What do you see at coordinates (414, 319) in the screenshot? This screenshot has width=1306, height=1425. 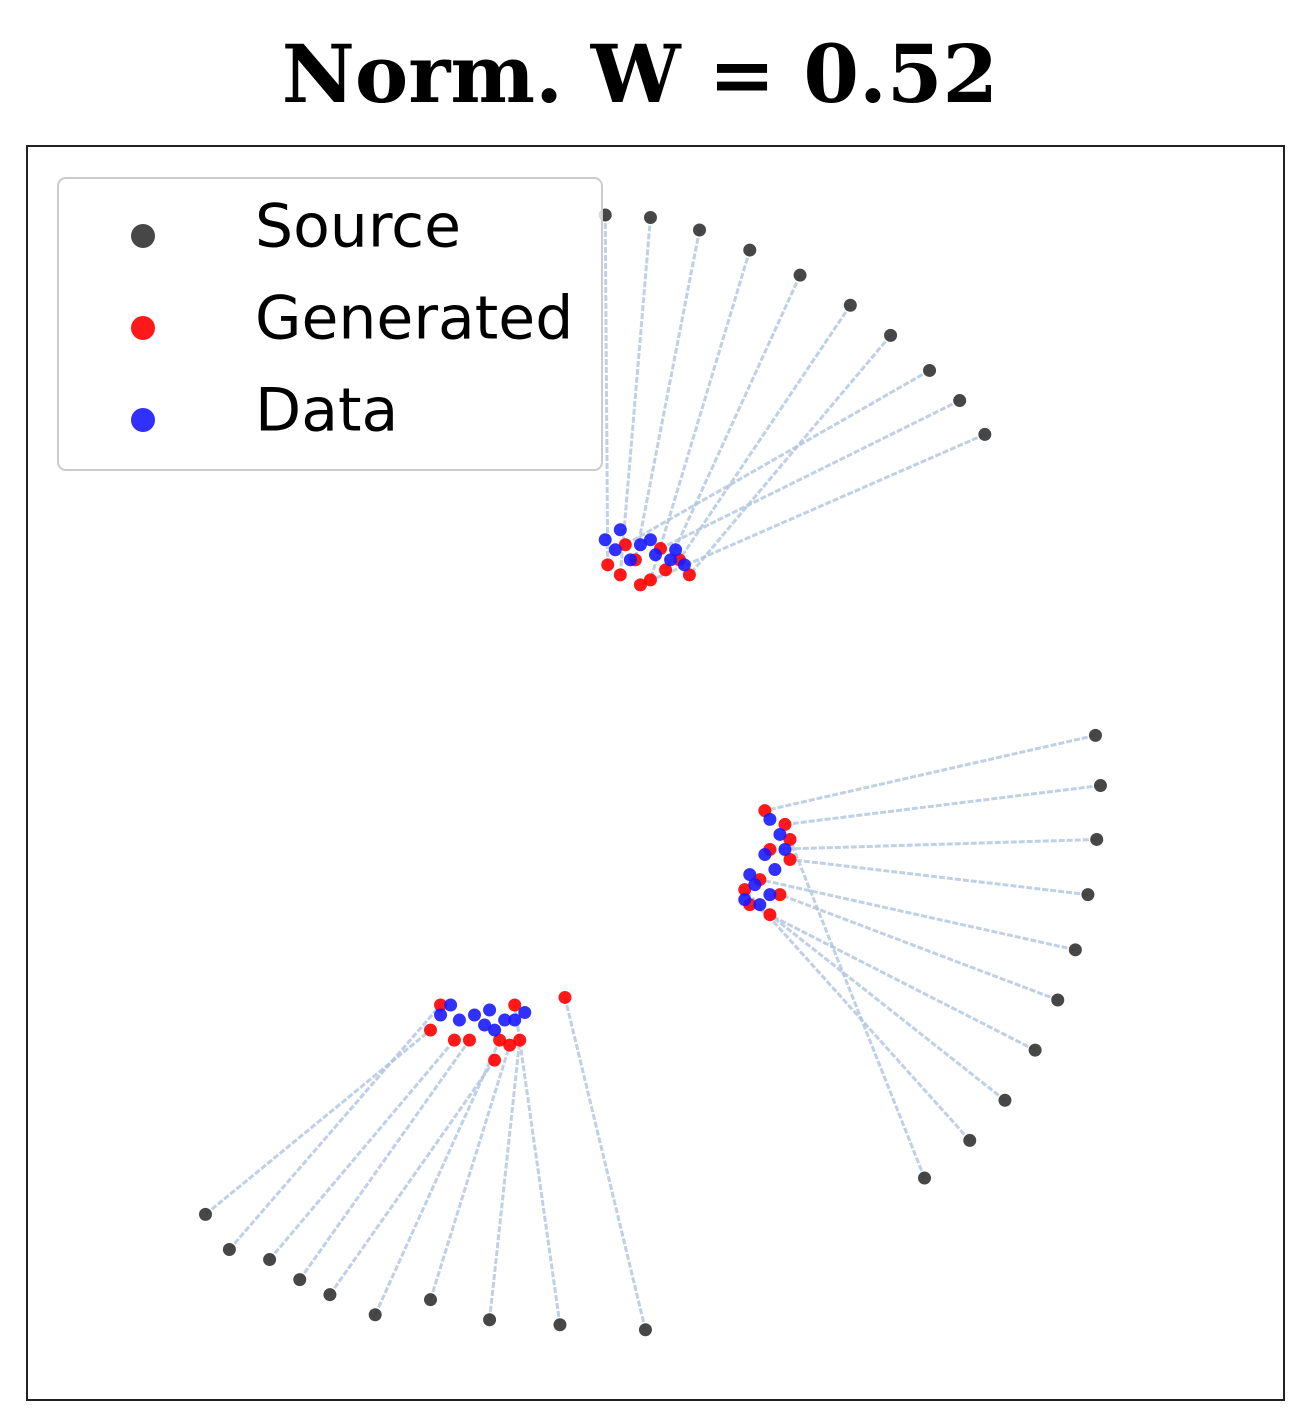 I see `legend-label: Generated` at bounding box center [414, 319].